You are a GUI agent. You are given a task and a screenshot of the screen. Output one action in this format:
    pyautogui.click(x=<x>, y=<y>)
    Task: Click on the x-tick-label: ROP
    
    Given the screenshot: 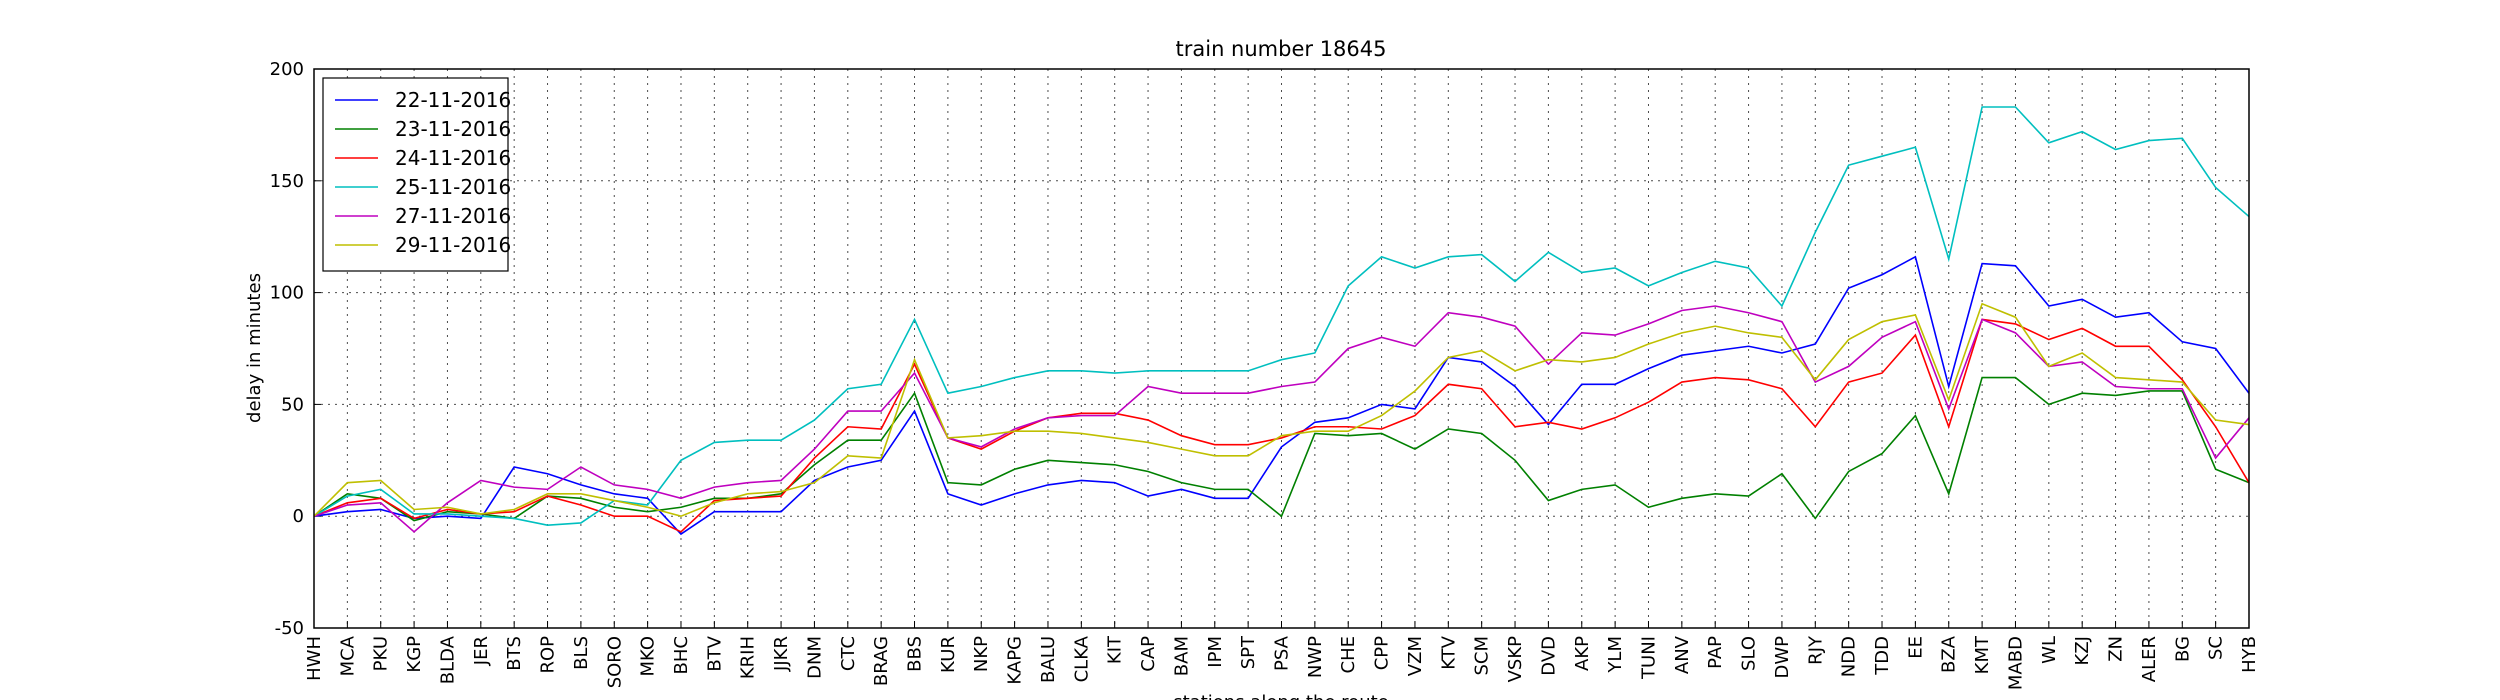 What is the action you would take?
    pyautogui.click(x=548, y=655)
    